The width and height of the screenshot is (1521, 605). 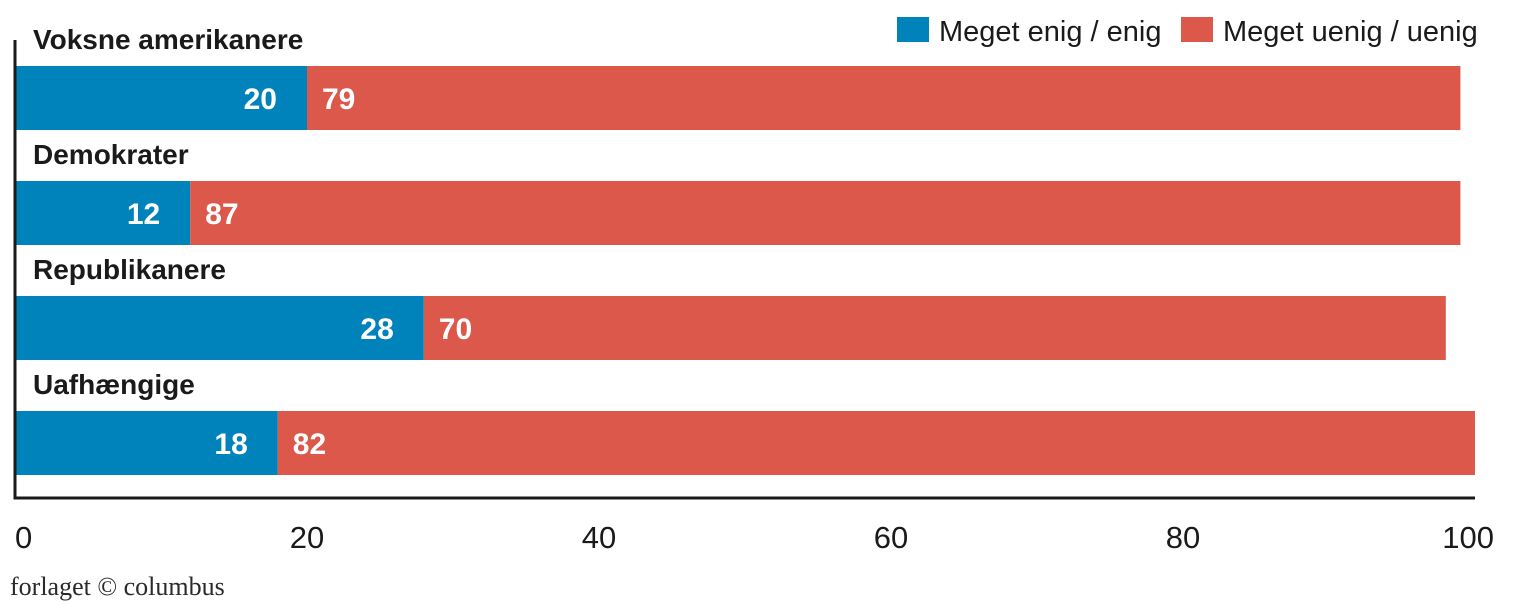 I want to click on category-label-0: Voksne amerikanere, so click(x=168, y=39).